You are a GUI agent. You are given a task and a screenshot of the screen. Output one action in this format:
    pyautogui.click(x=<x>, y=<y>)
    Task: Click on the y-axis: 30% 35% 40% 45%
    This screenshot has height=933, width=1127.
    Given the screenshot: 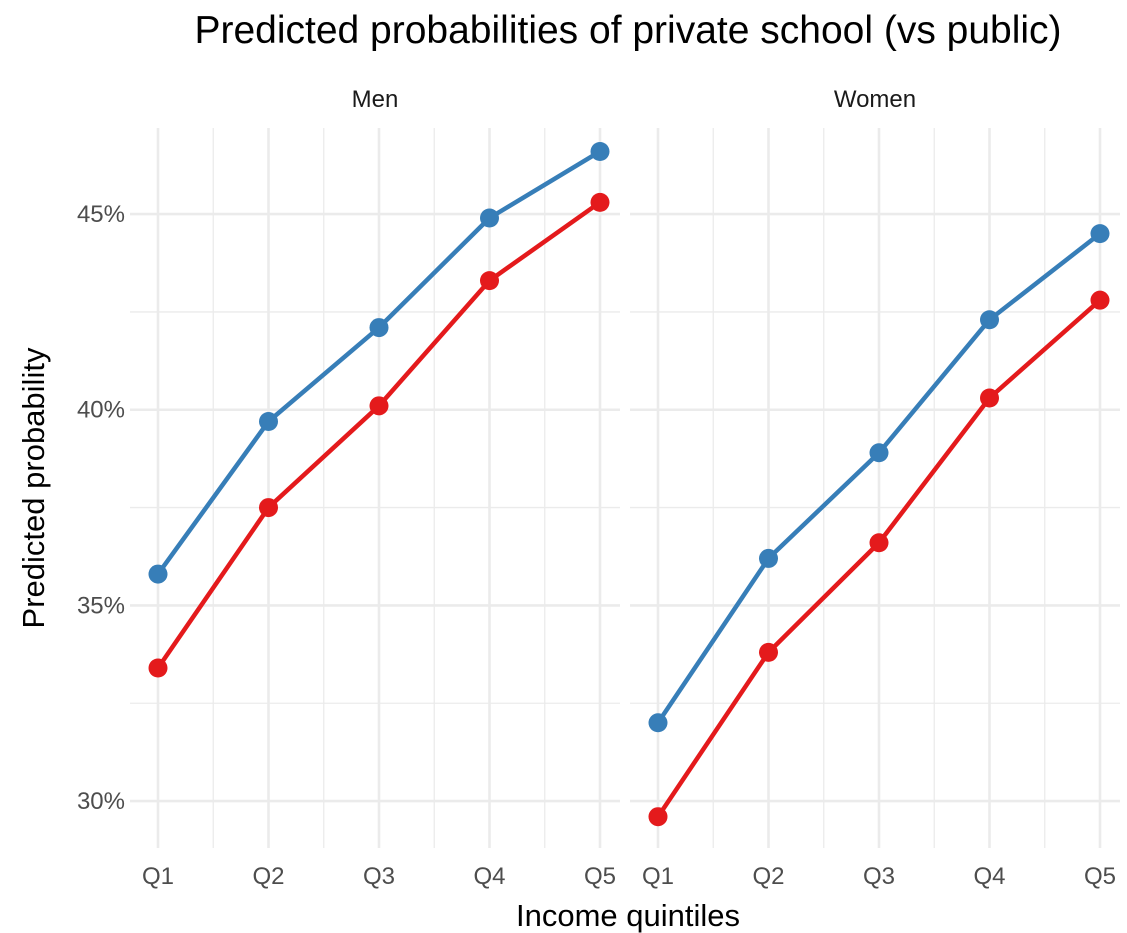 What is the action you would take?
    pyautogui.click(x=101, y=508)
    